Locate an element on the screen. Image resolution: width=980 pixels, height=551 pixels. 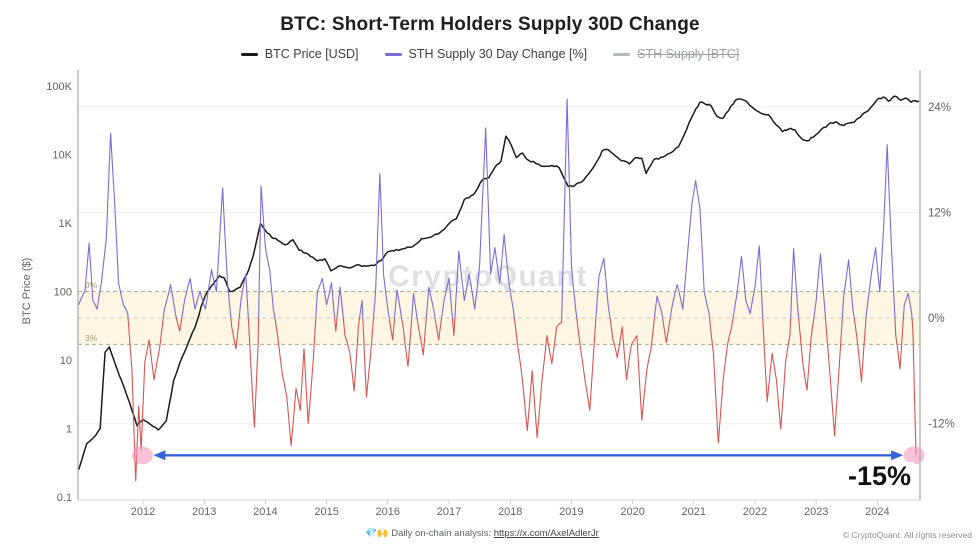
right-axis-tick: 12% is located at coordinates (939, 213).